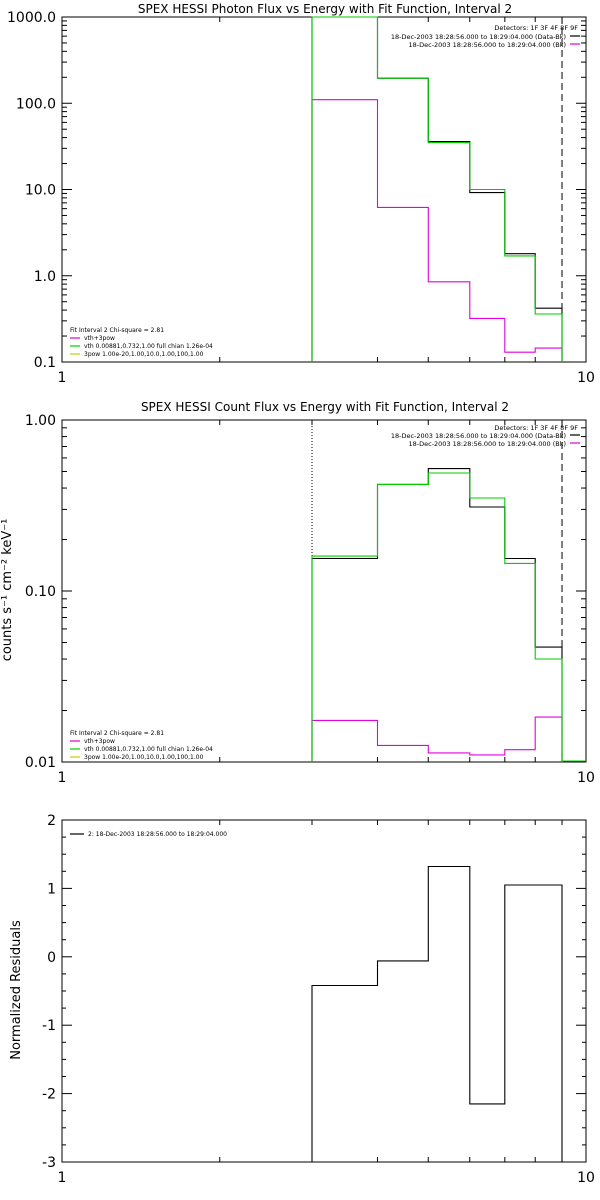 This screenshot has height=1200, width=600. I want to click on y-tick-label: -3, so click(49, 1163).